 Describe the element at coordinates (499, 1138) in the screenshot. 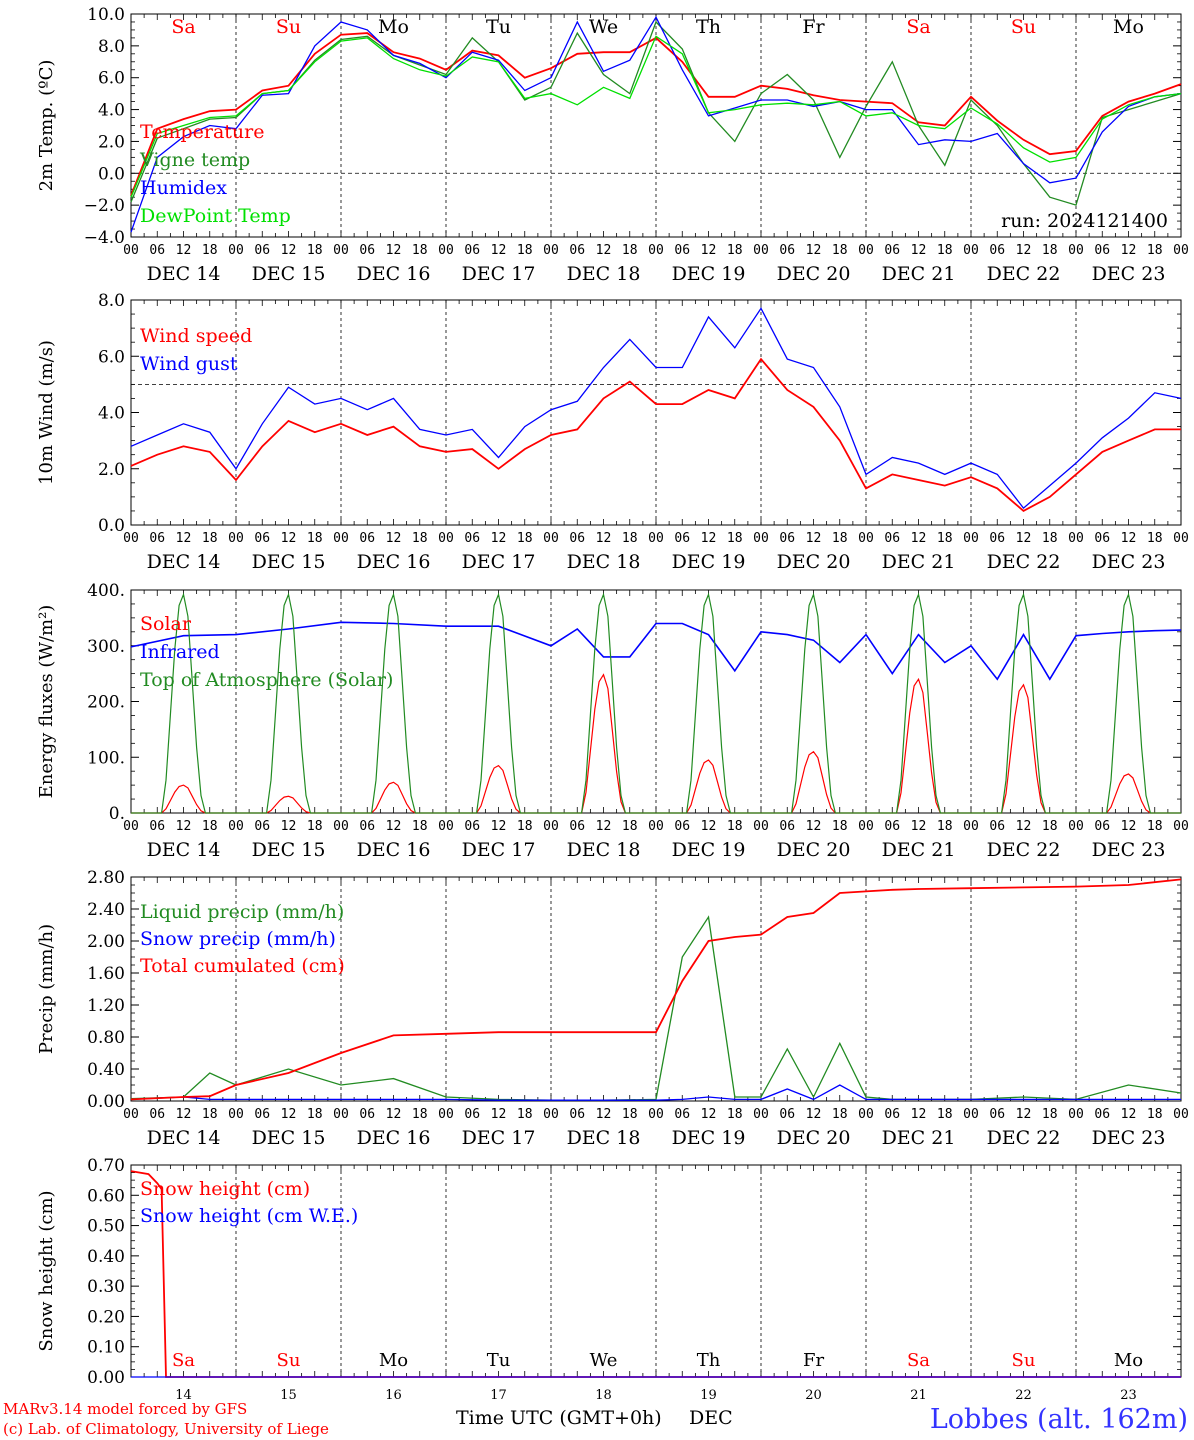

I see `date-label: DEC 17` at that location.